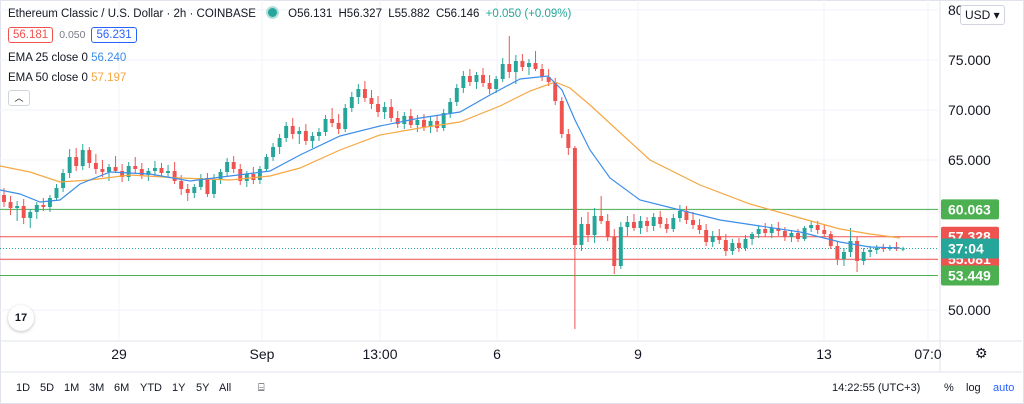  What do you see at coordinates (261, 388) in the screenshot?
I see `calendar-icon: ⌸` at bounding box center [261, 388].